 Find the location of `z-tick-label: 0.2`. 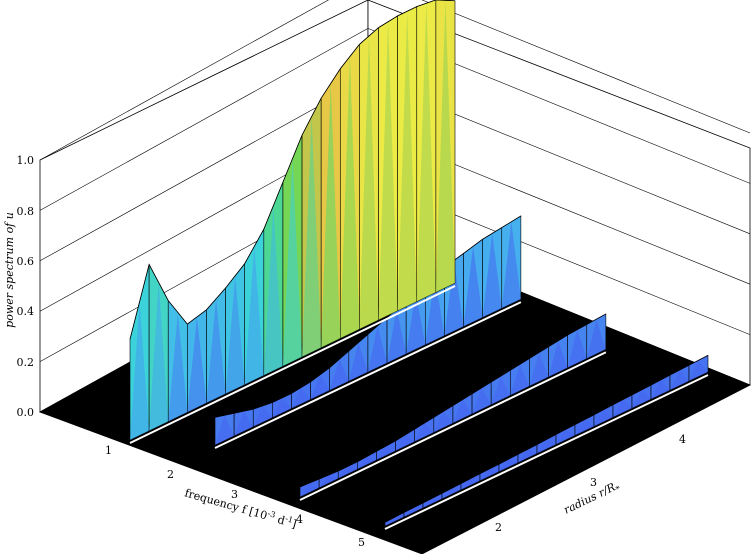

z-tick-label: 0.2 is located at coordinates (26, 362).